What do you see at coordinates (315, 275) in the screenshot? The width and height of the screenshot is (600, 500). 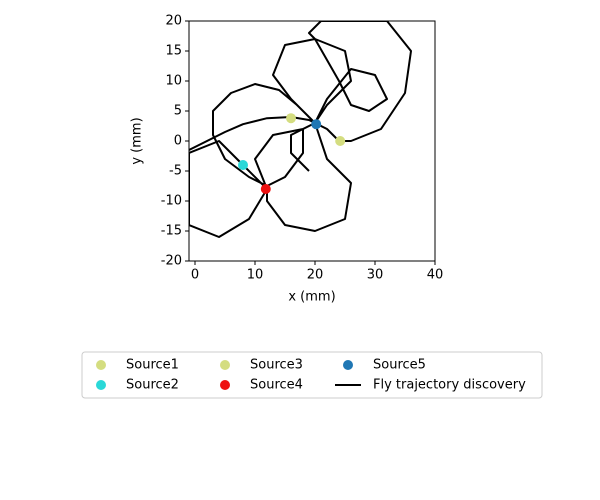 I see `x-tick-label: 20` at bounding box center [315, 275].